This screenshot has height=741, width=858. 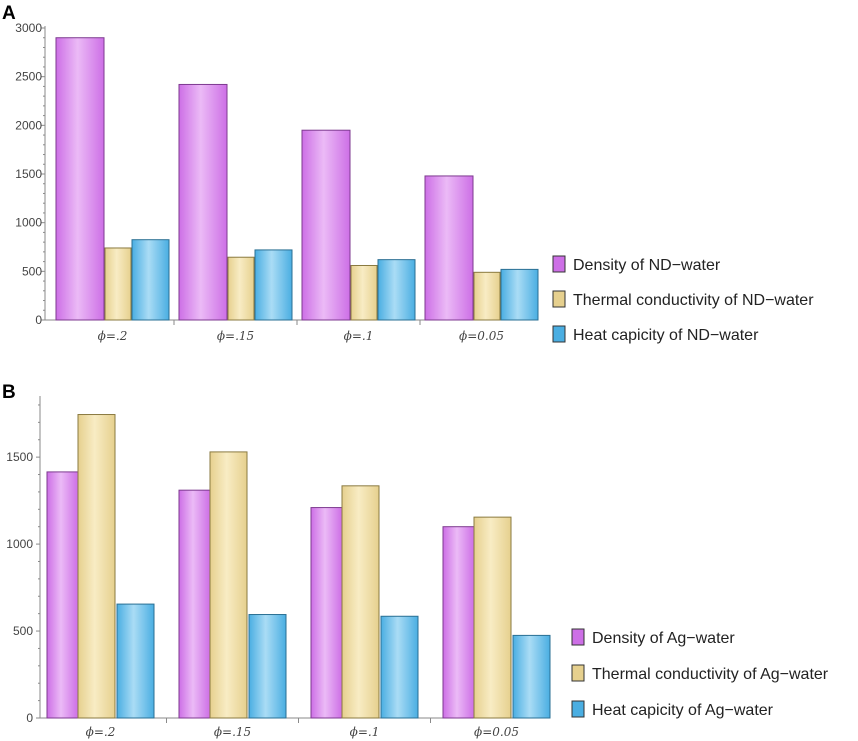 I want to click on legend-label: Heat capicity of ND−water, so click(x=666, y=335).